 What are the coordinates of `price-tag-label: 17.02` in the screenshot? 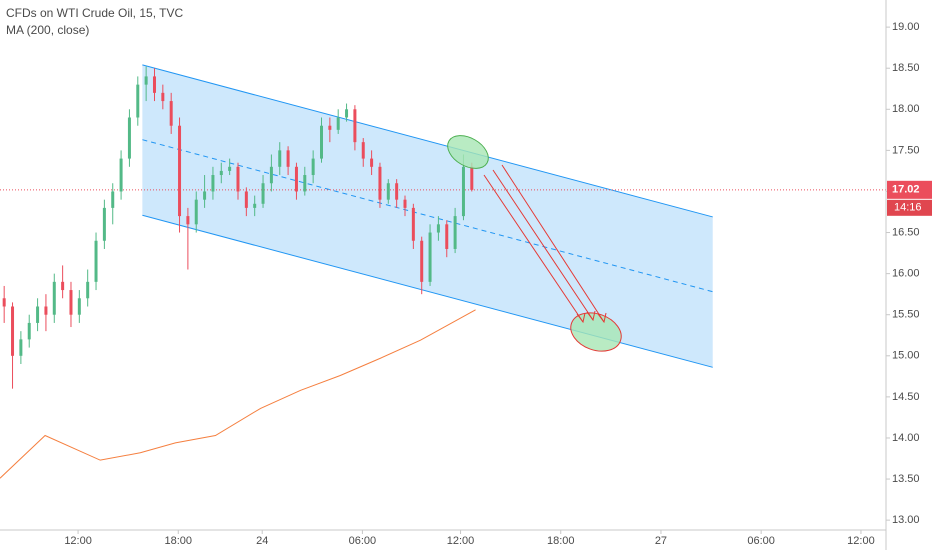 It's located at (906, 190).